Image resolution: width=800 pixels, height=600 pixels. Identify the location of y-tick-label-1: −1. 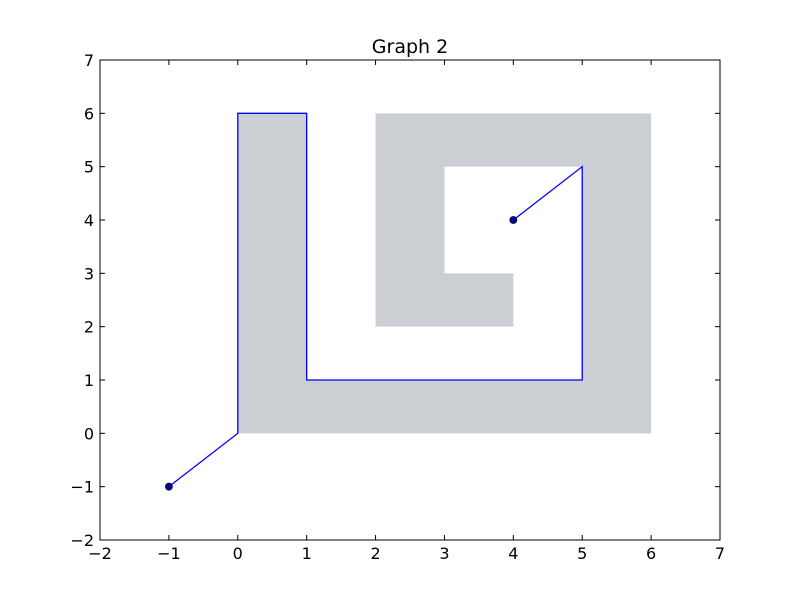
(82, 487).